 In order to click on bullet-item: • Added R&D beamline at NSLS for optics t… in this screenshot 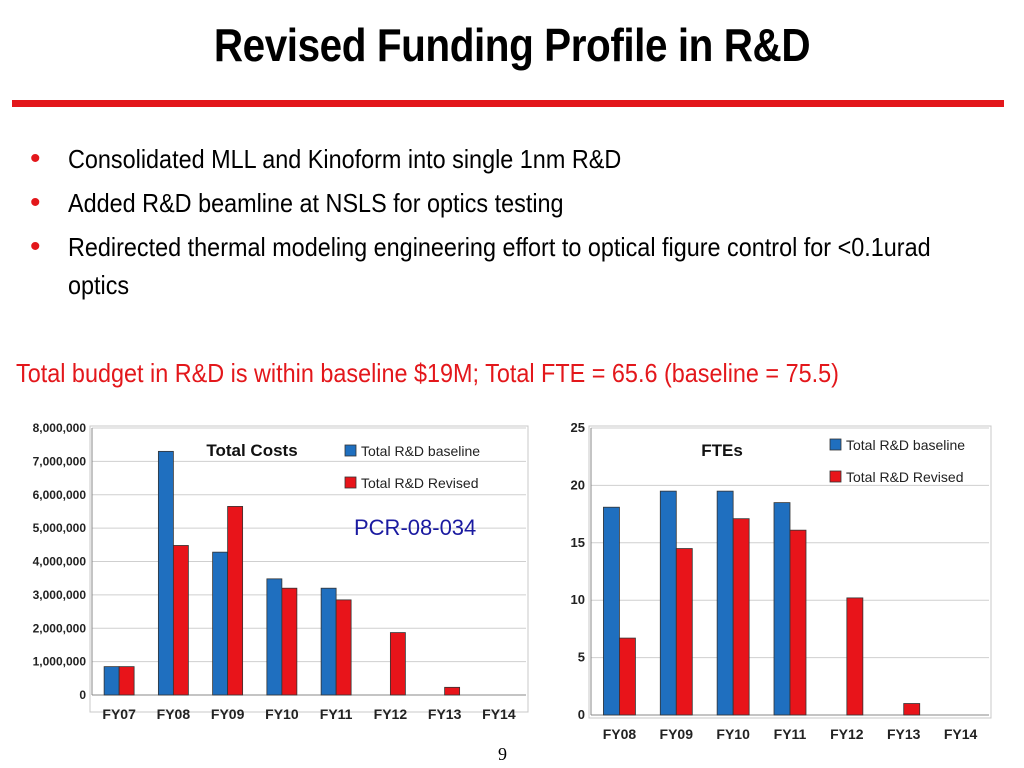, I will do `click(517, 203)`.